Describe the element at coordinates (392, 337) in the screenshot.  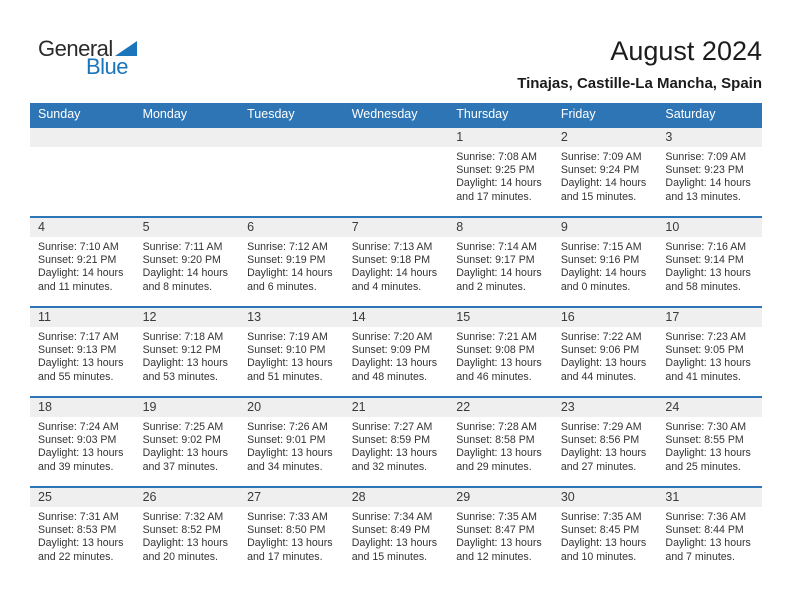
I see `sunrise-text: Sunrise: 7:20 AM` at that location.